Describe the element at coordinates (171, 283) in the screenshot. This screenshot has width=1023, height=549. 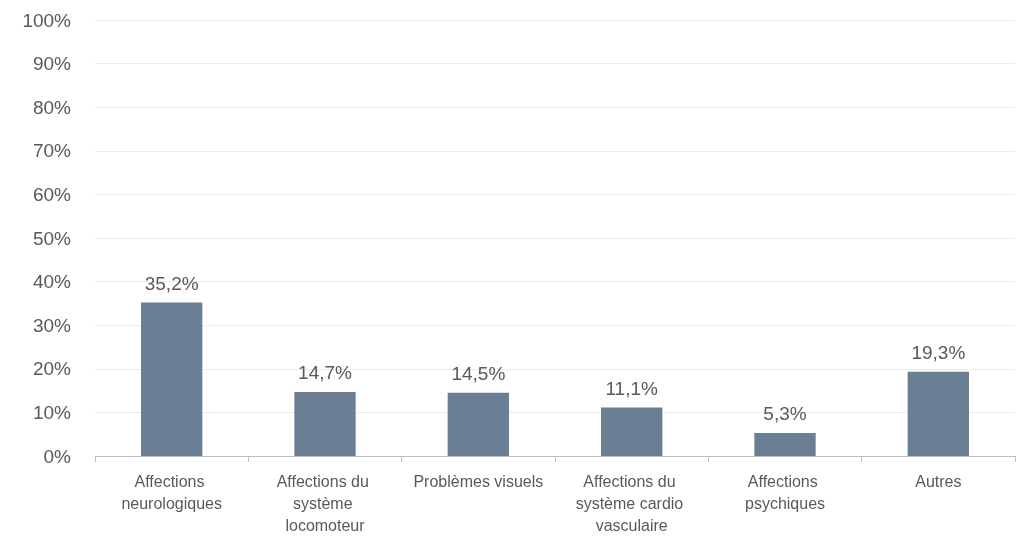
I see `data-label: 35,2%` at that location.